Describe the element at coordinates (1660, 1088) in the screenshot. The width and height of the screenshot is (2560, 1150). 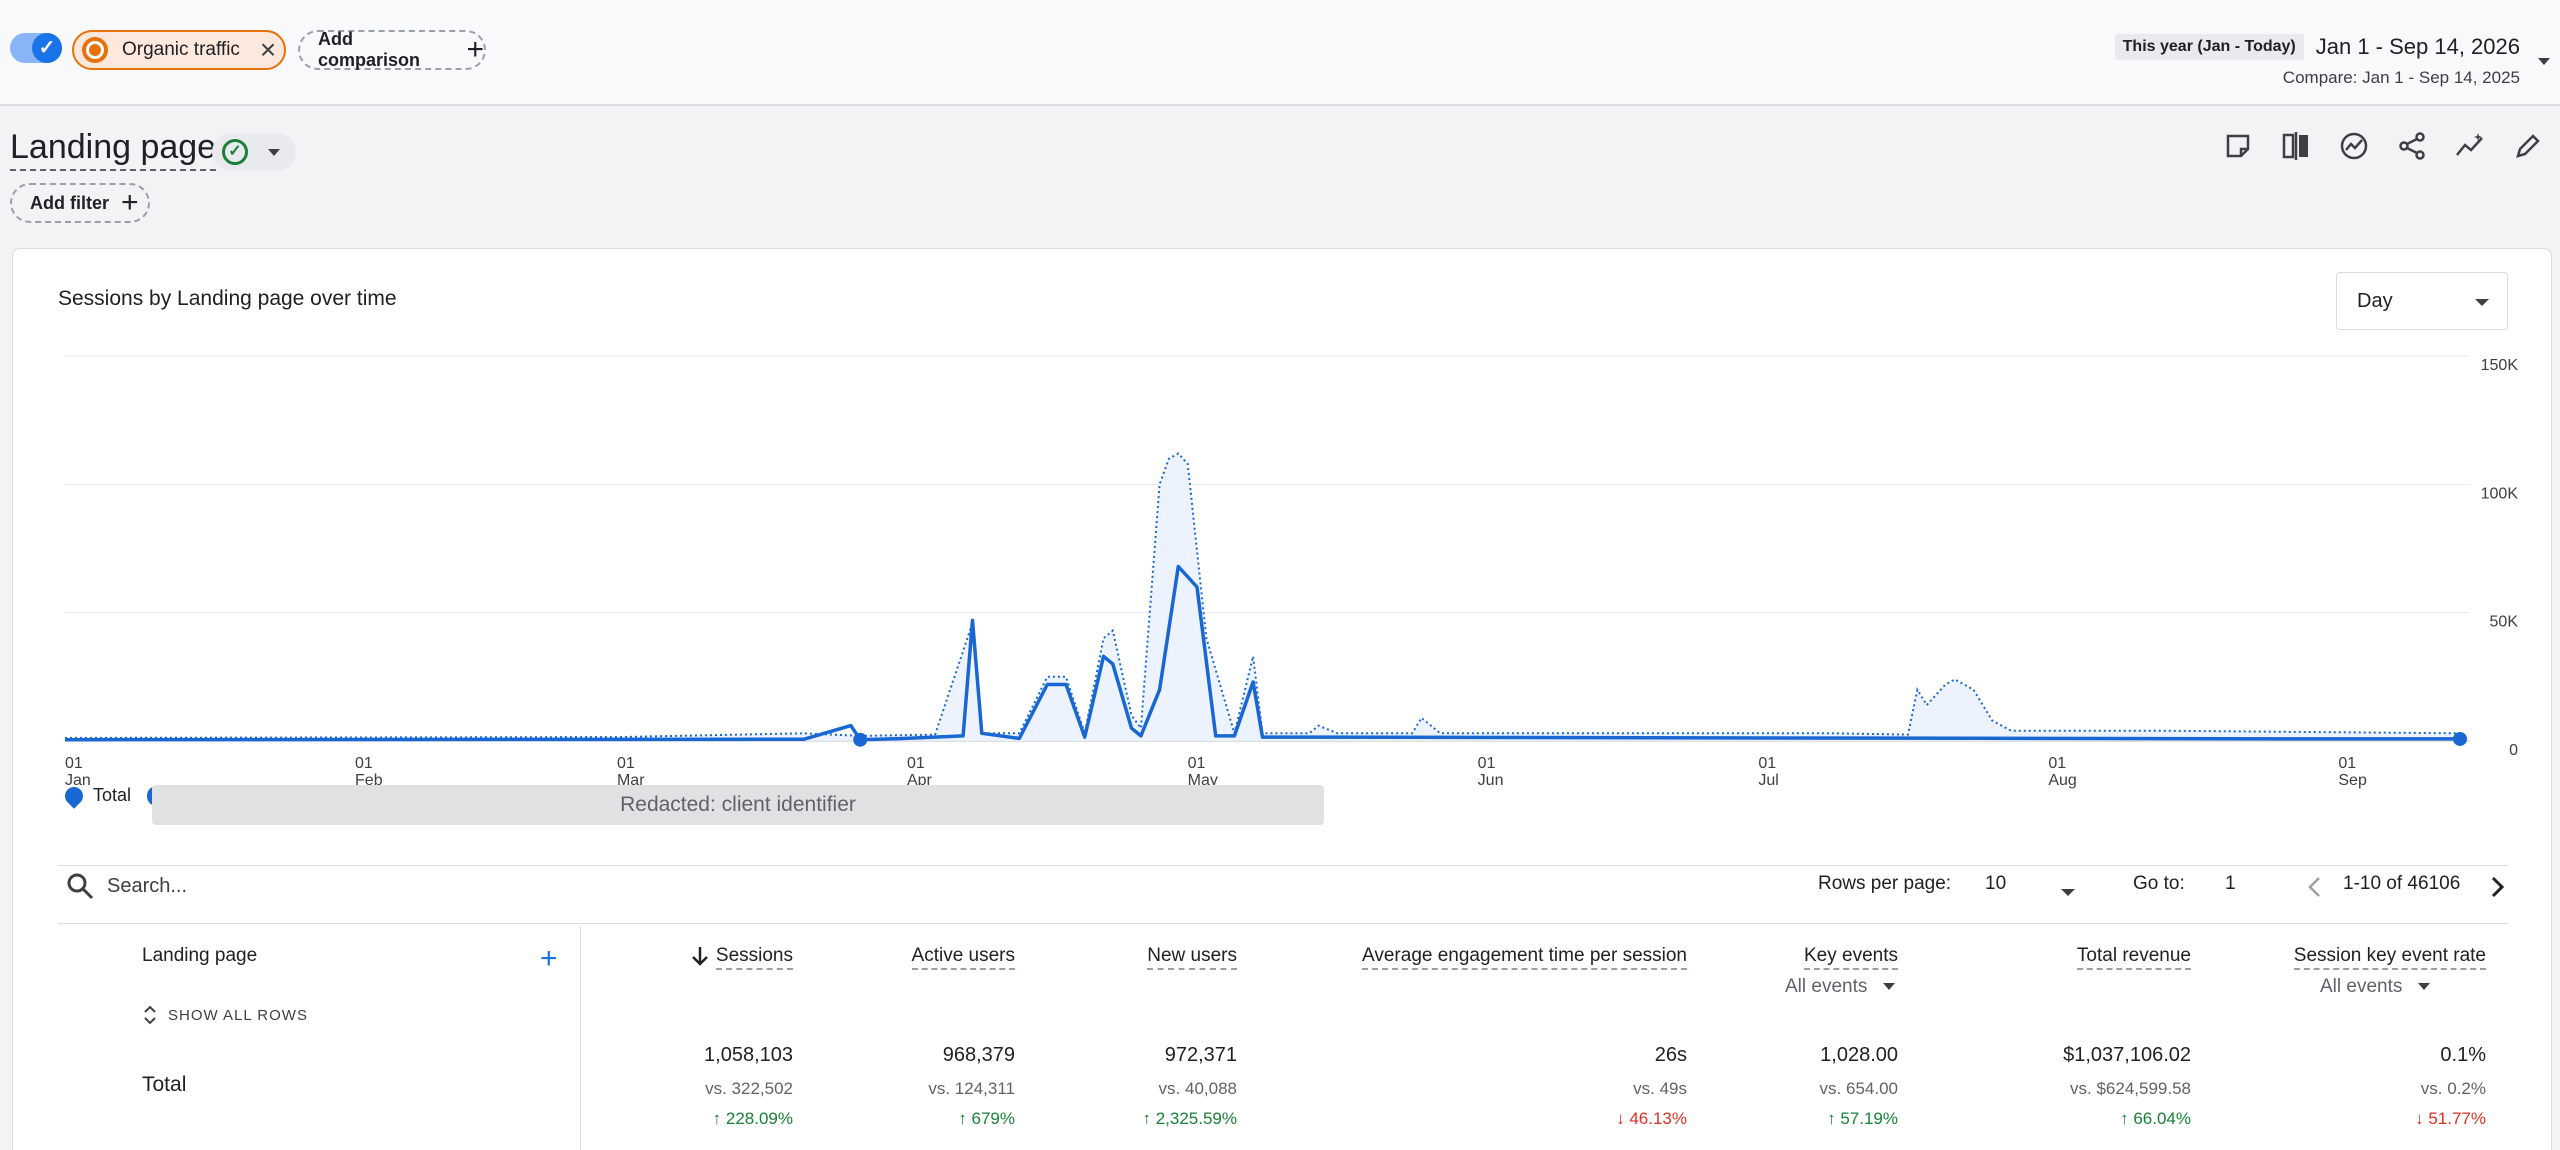
I see `comparison-value: vs. 49s` at that location.